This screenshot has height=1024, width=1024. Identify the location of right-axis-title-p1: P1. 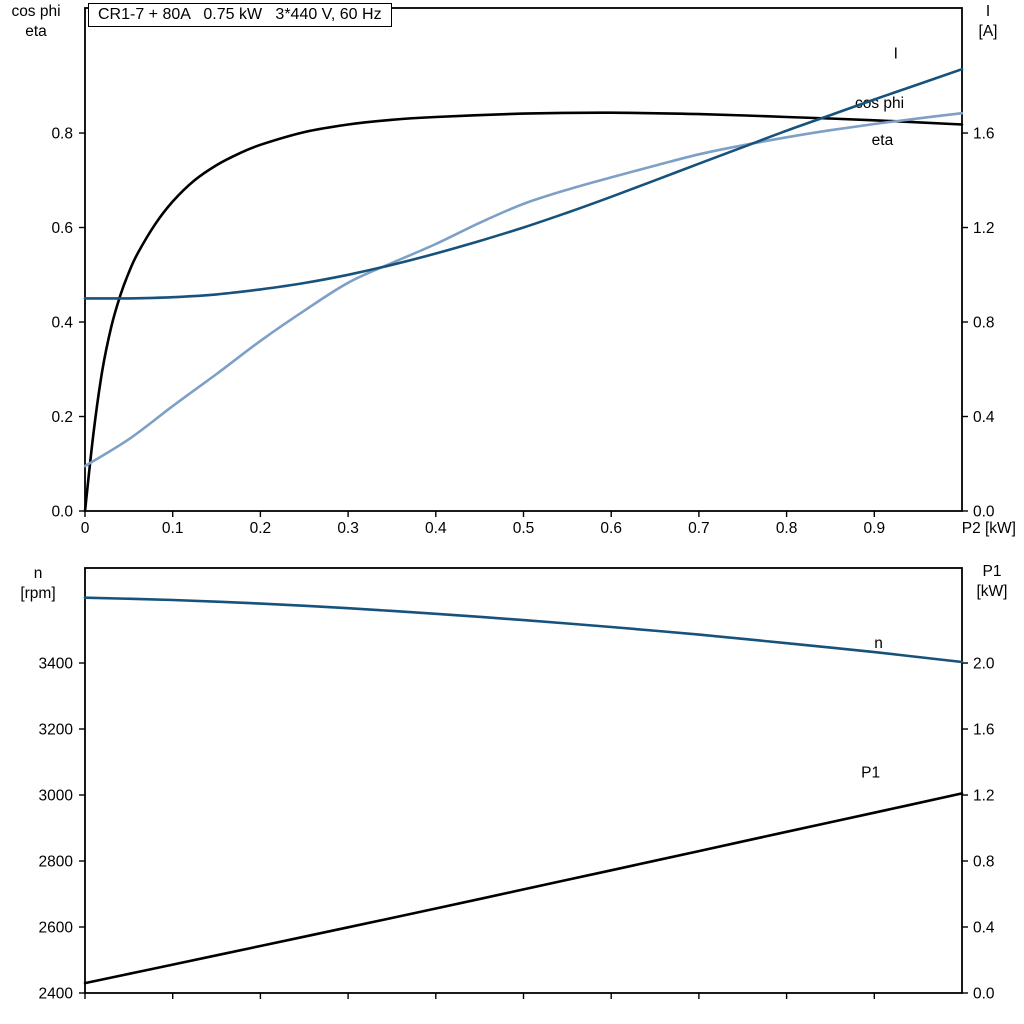
(992, 571).